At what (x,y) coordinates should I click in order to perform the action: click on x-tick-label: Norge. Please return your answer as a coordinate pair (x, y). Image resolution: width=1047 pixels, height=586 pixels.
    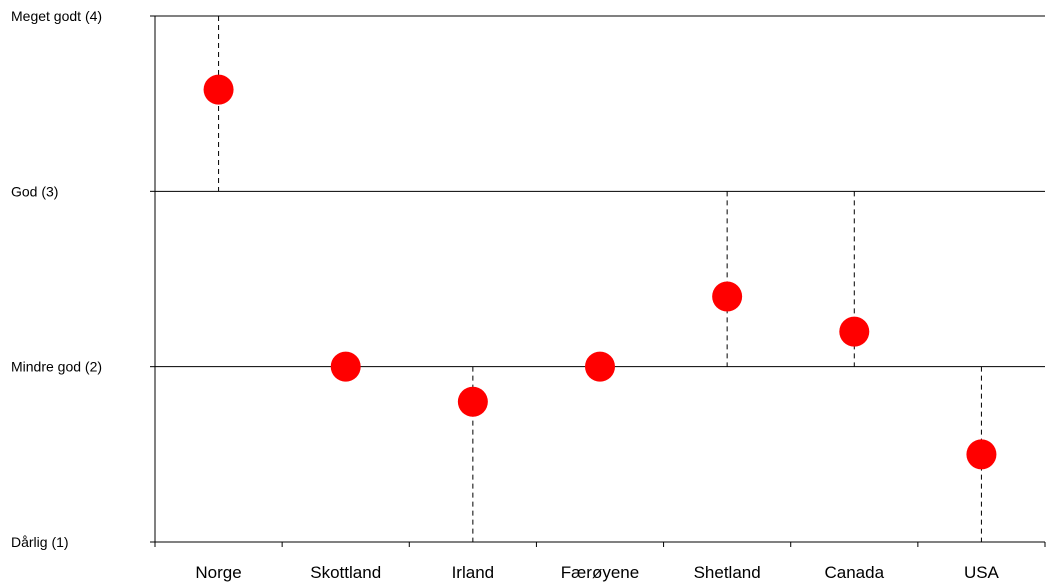
    Looking at the image, I should click on (218, 572).